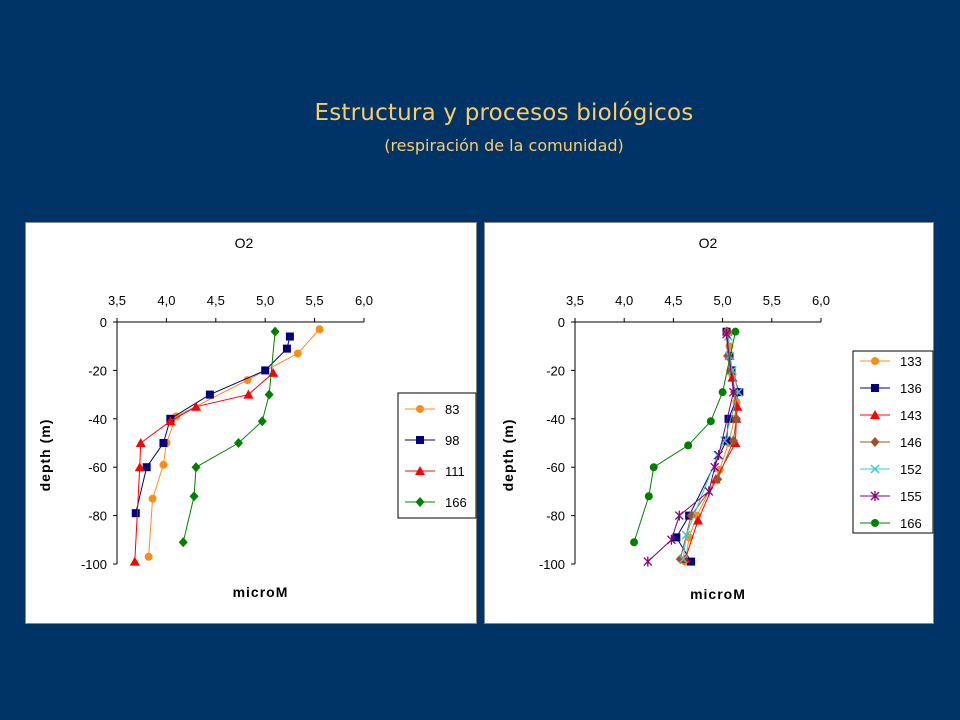 The width and height of the screenshot is (960, 720). I want to click on y-tick-label: -20, so click(97, 370).